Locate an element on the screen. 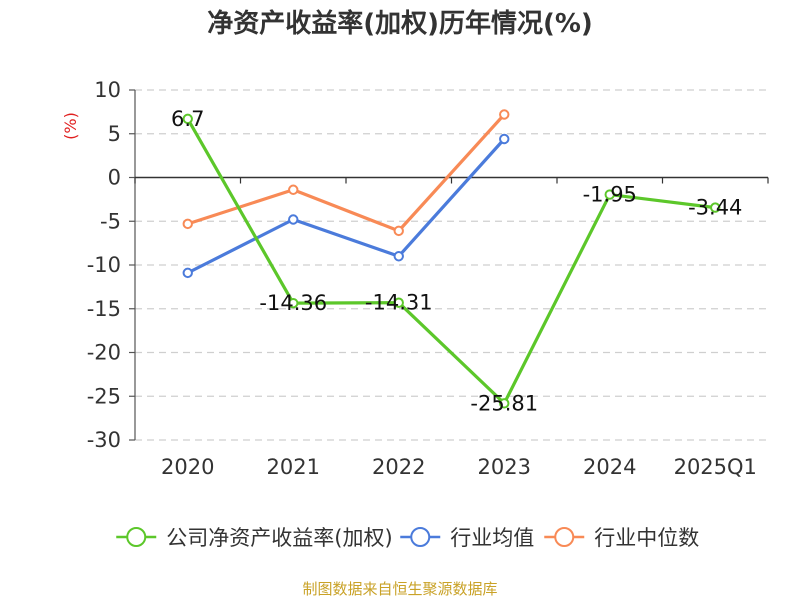 Image resolution: width=800 pixels, height=600 pixels. data-label: -14.31 is located at coordinates (399, 303).